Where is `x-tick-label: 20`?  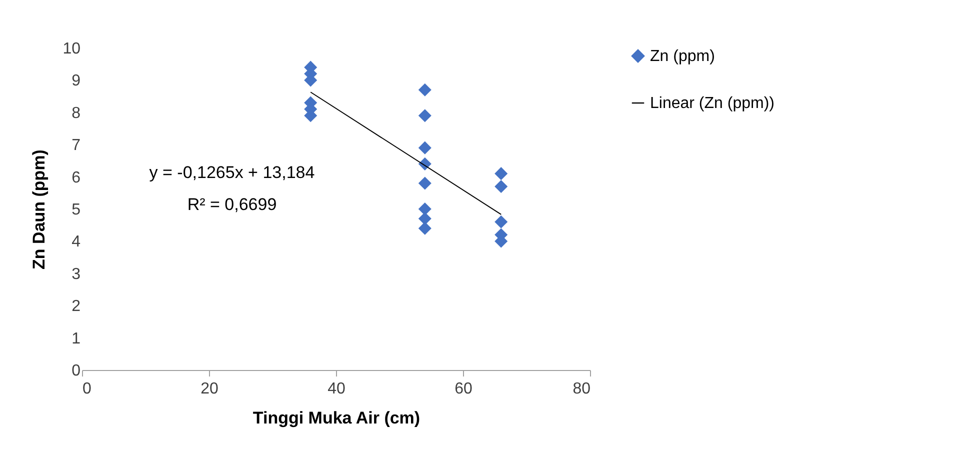
x-tick-label: 20 is located at coordinates (209, 389).